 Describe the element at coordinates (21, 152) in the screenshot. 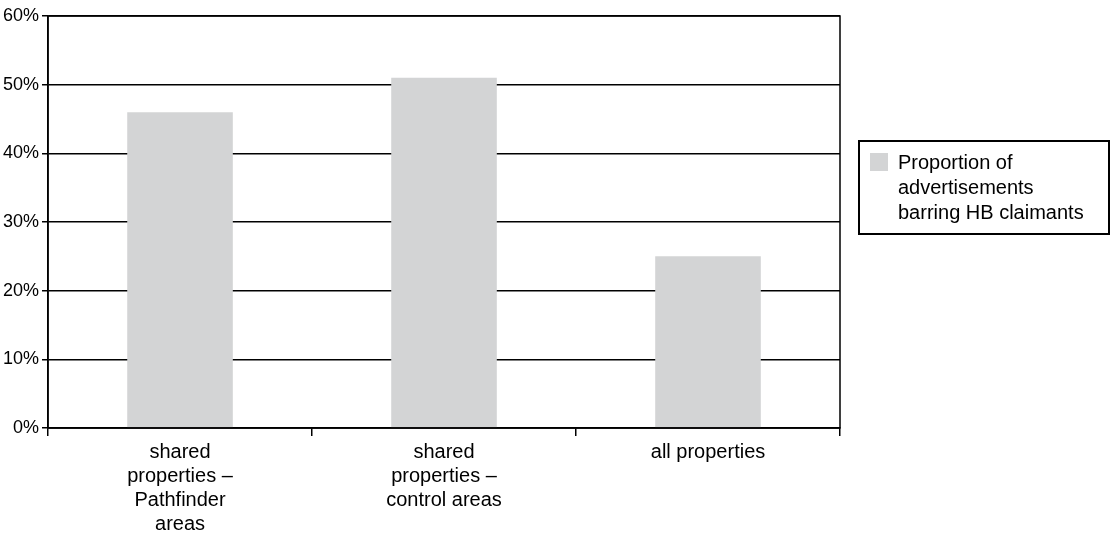

I see `y-tick-label: 40%` at that location.